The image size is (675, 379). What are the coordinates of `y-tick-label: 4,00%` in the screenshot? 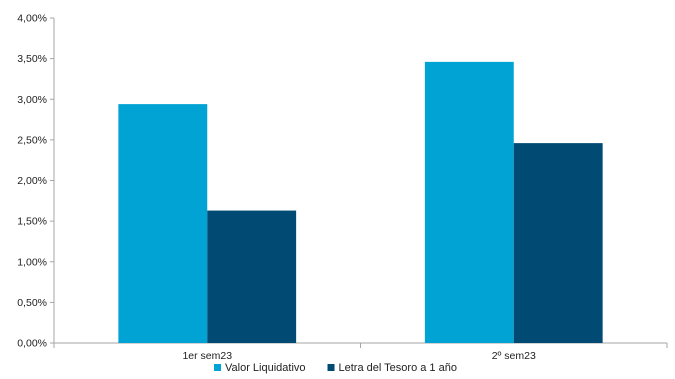 It's located at (32, 19).